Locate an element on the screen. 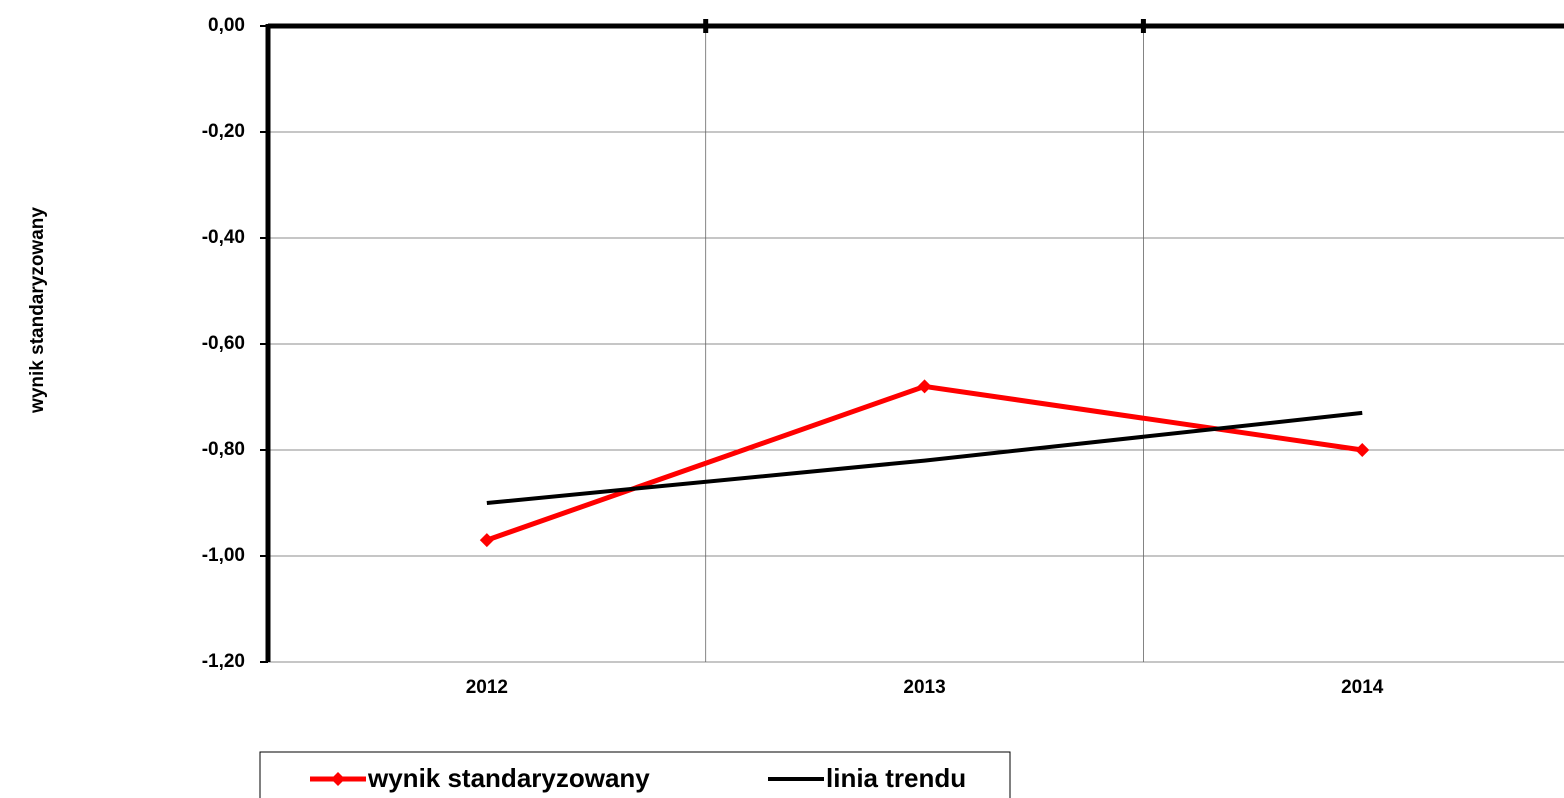 Image resolution: width=1564 pixels, height=798 pixels. y-tick-label: -0,20 is located at coordinates (223, 131).